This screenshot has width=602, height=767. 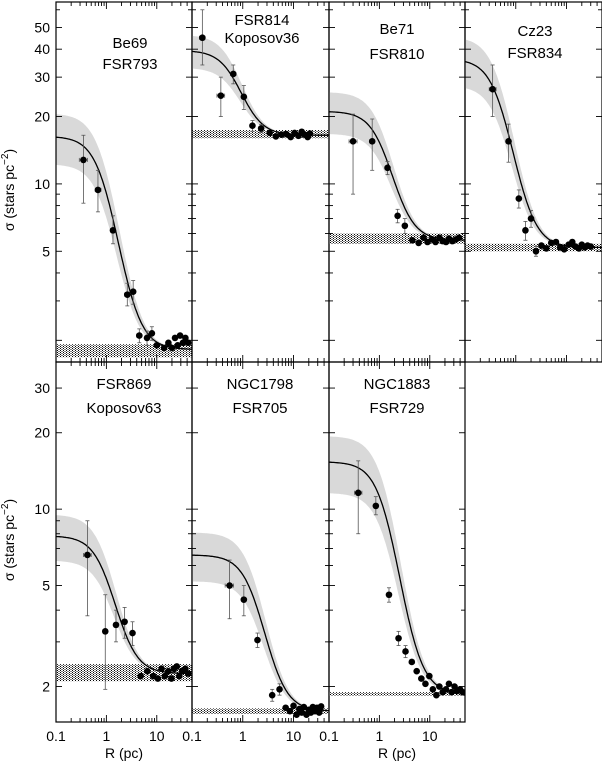 What do you see at coordinates (534, 31) in the screenshot?
I see `panel-cluster-label: Cz23` at bounding box center [534, 31].